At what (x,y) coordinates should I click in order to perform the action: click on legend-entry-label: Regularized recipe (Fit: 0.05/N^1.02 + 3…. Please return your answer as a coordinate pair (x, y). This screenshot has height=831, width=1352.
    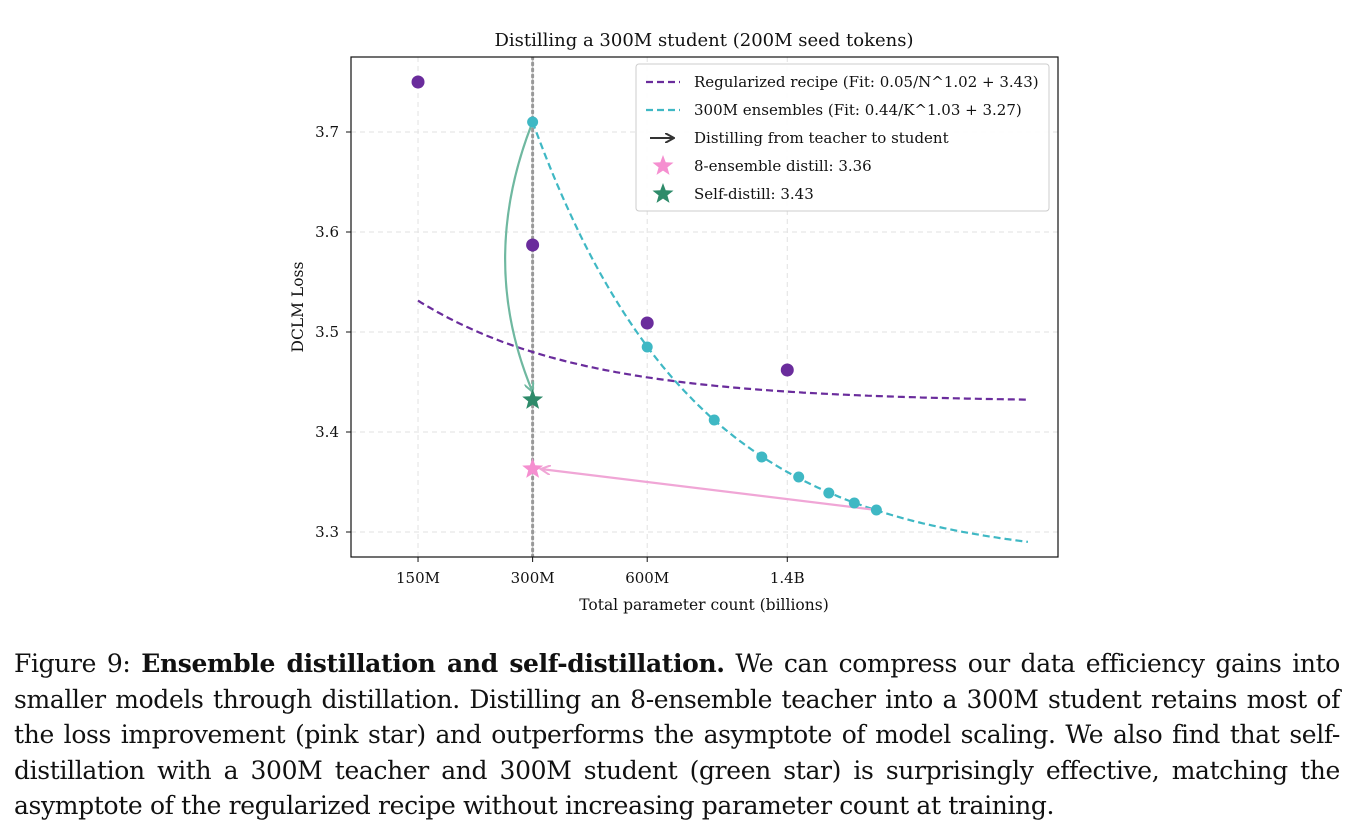
    Looking at the image, I should click on (866, 82).